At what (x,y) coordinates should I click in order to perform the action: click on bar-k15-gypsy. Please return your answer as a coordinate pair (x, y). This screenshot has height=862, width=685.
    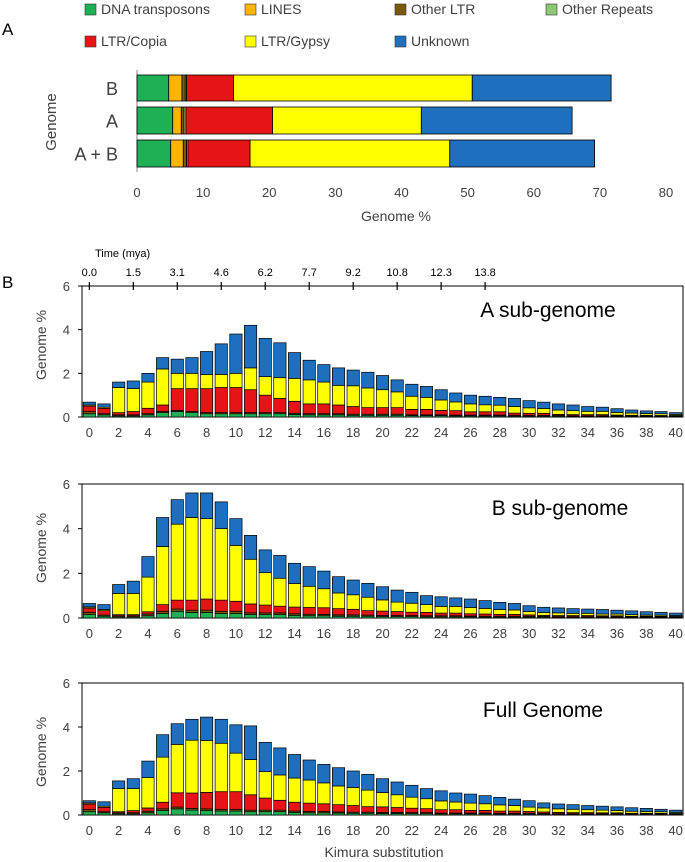
    Looking at the image, I should click on (309, 596).